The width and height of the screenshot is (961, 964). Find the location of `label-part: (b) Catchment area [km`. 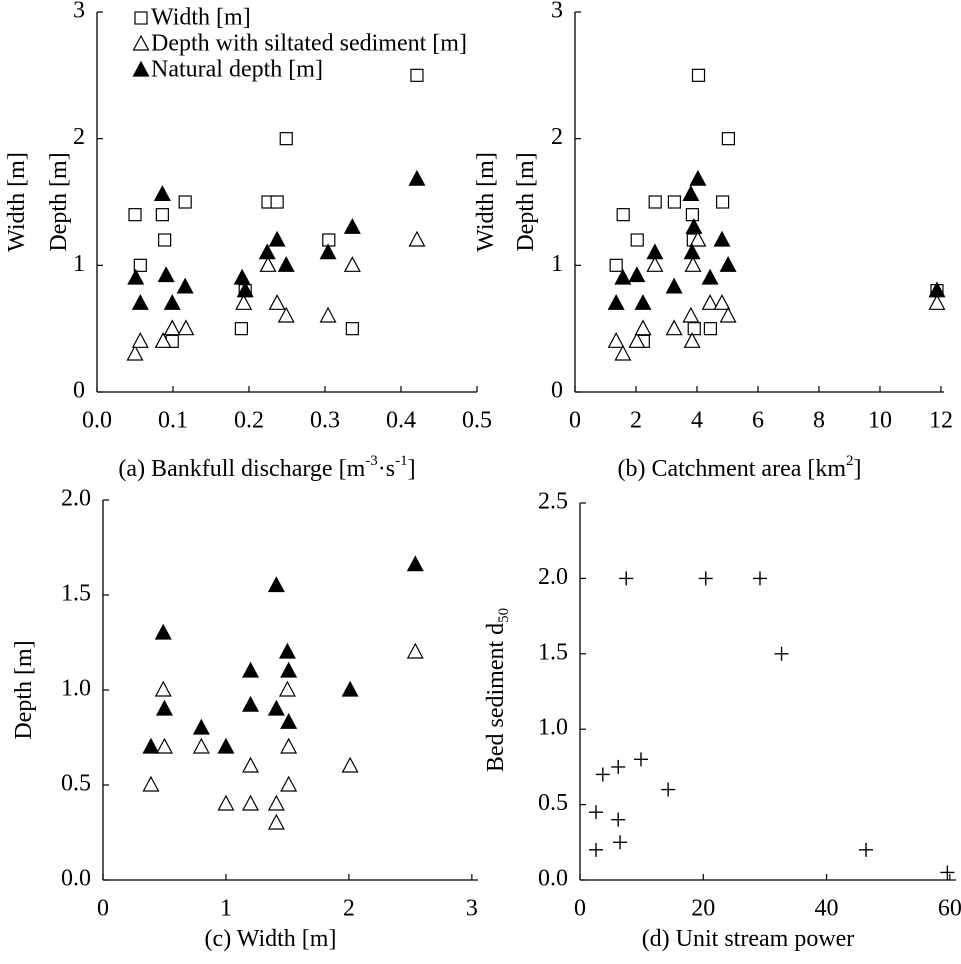

label-part: (b) Catchment area [km is located at coordinates (731, 469).